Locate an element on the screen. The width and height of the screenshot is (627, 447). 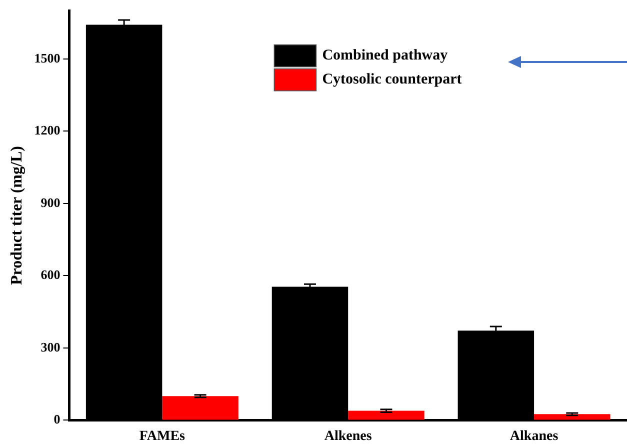
y-tick-label: 300 is located at coordinates (50, 346).